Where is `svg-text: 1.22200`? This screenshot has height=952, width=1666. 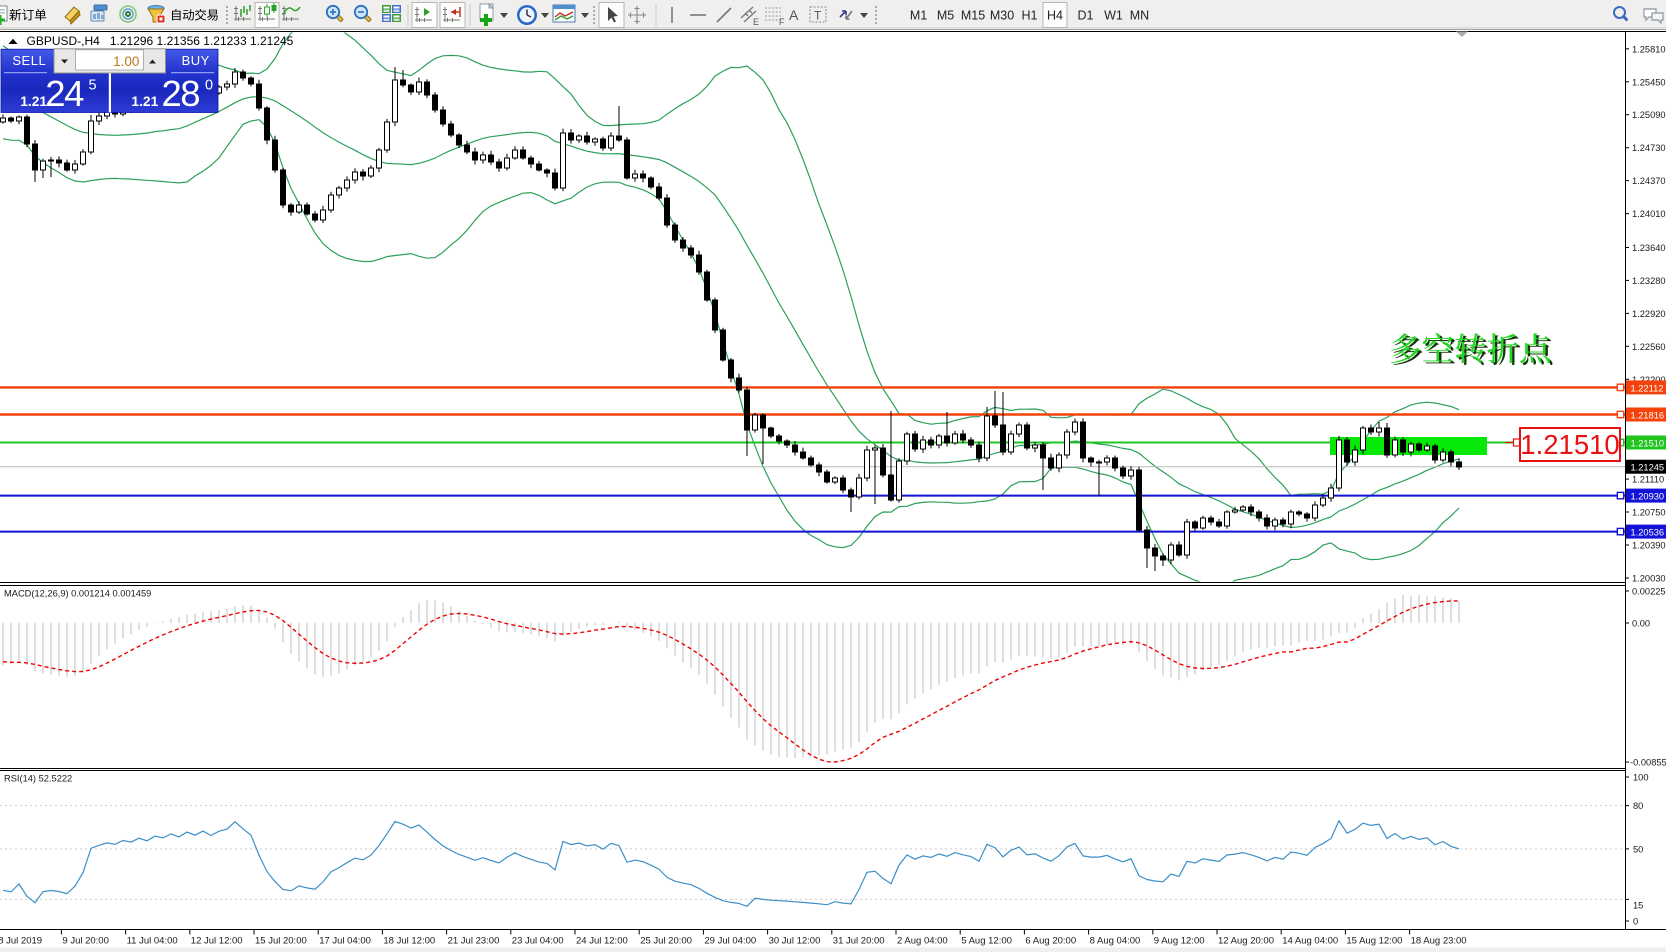
svg-text: 1.22200 is located at coordinates (1649, 380).